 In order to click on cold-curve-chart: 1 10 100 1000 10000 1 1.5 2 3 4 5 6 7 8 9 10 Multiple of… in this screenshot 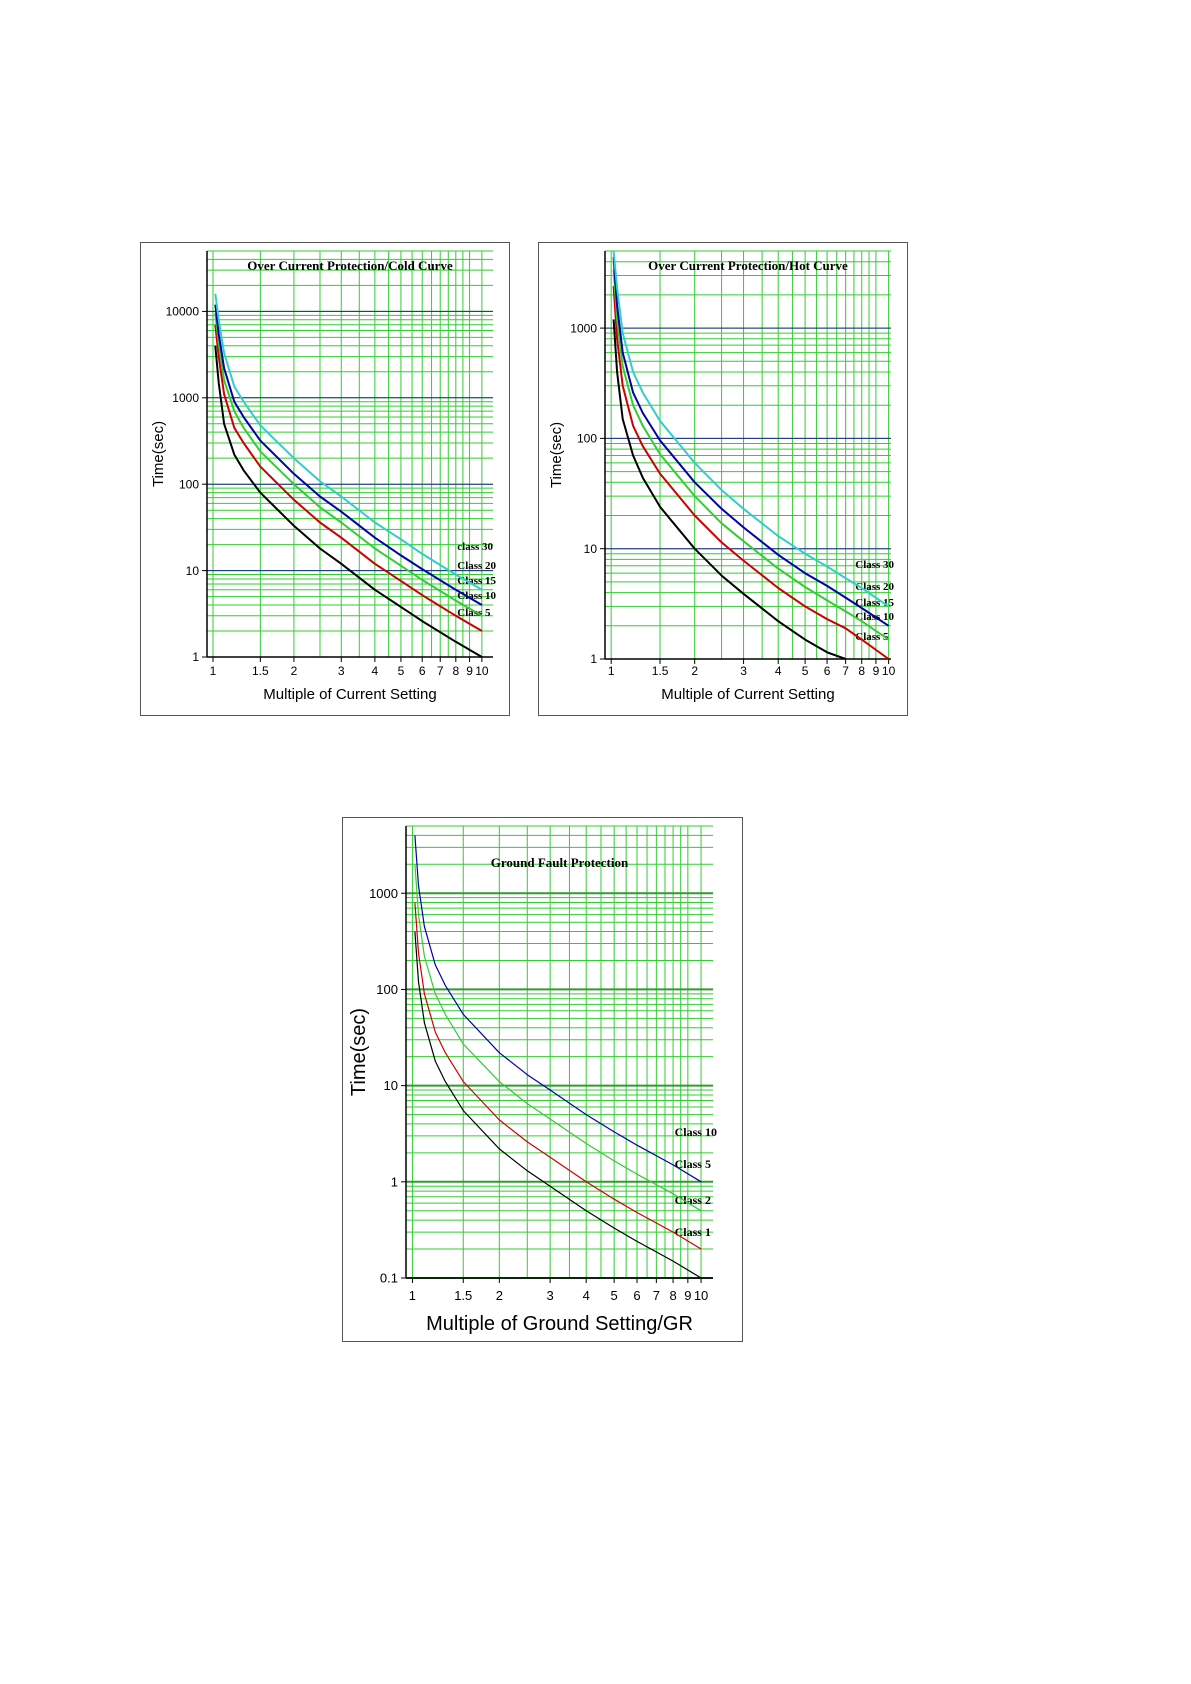, I will do `click(325, 479)`.